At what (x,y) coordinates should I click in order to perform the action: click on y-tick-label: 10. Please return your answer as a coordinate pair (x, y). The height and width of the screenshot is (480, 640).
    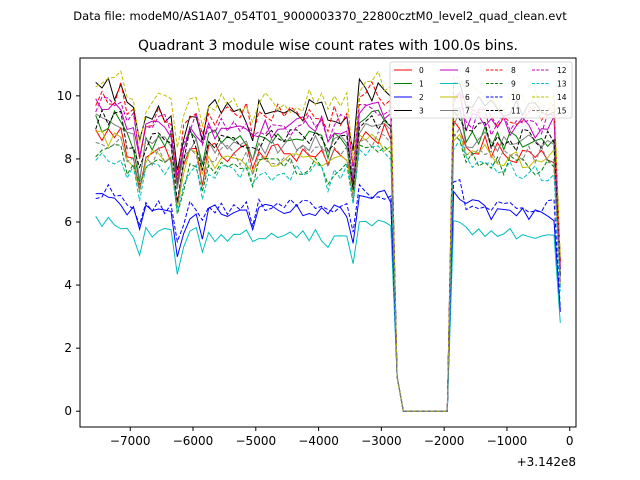
    Looking at the image, I should click on (64, 96).